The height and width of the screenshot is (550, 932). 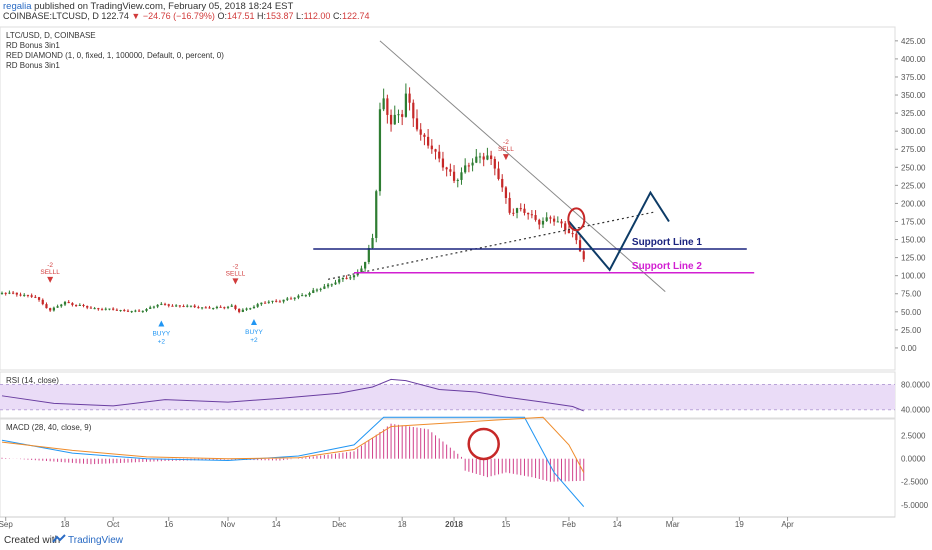 What do you see at coordinates (17, 6) in the screenshot?
I see `author-link: regalia` at bounding box center [17, 6].